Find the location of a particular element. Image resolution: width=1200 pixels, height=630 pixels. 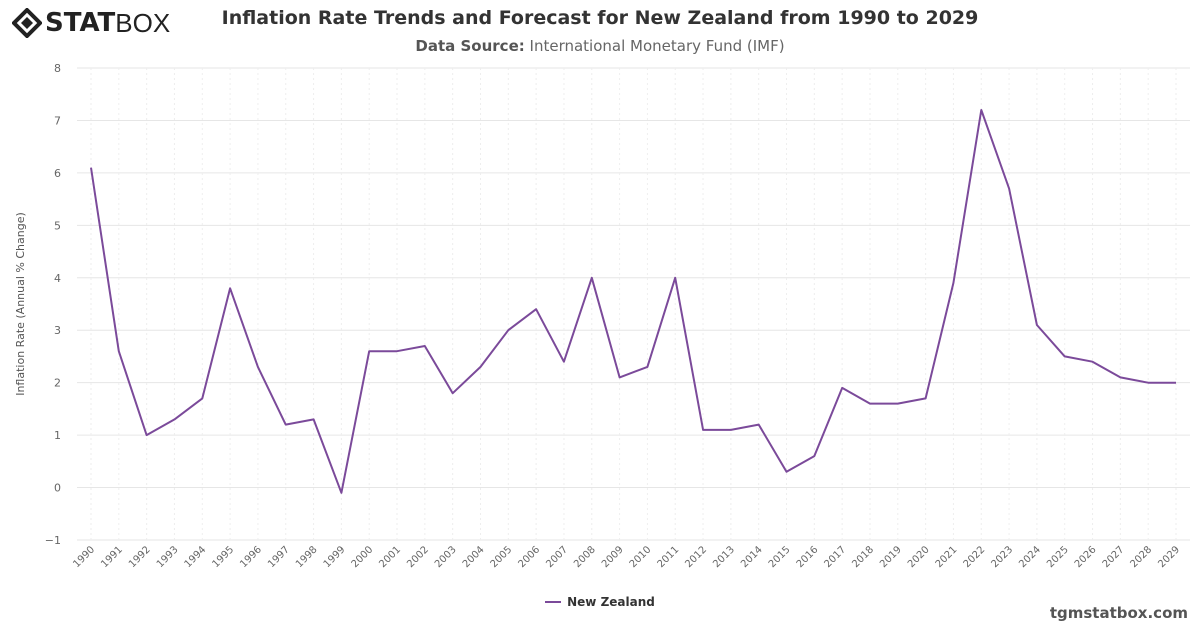

x-tick-label: 1999 is located at coordinates (335, 557).